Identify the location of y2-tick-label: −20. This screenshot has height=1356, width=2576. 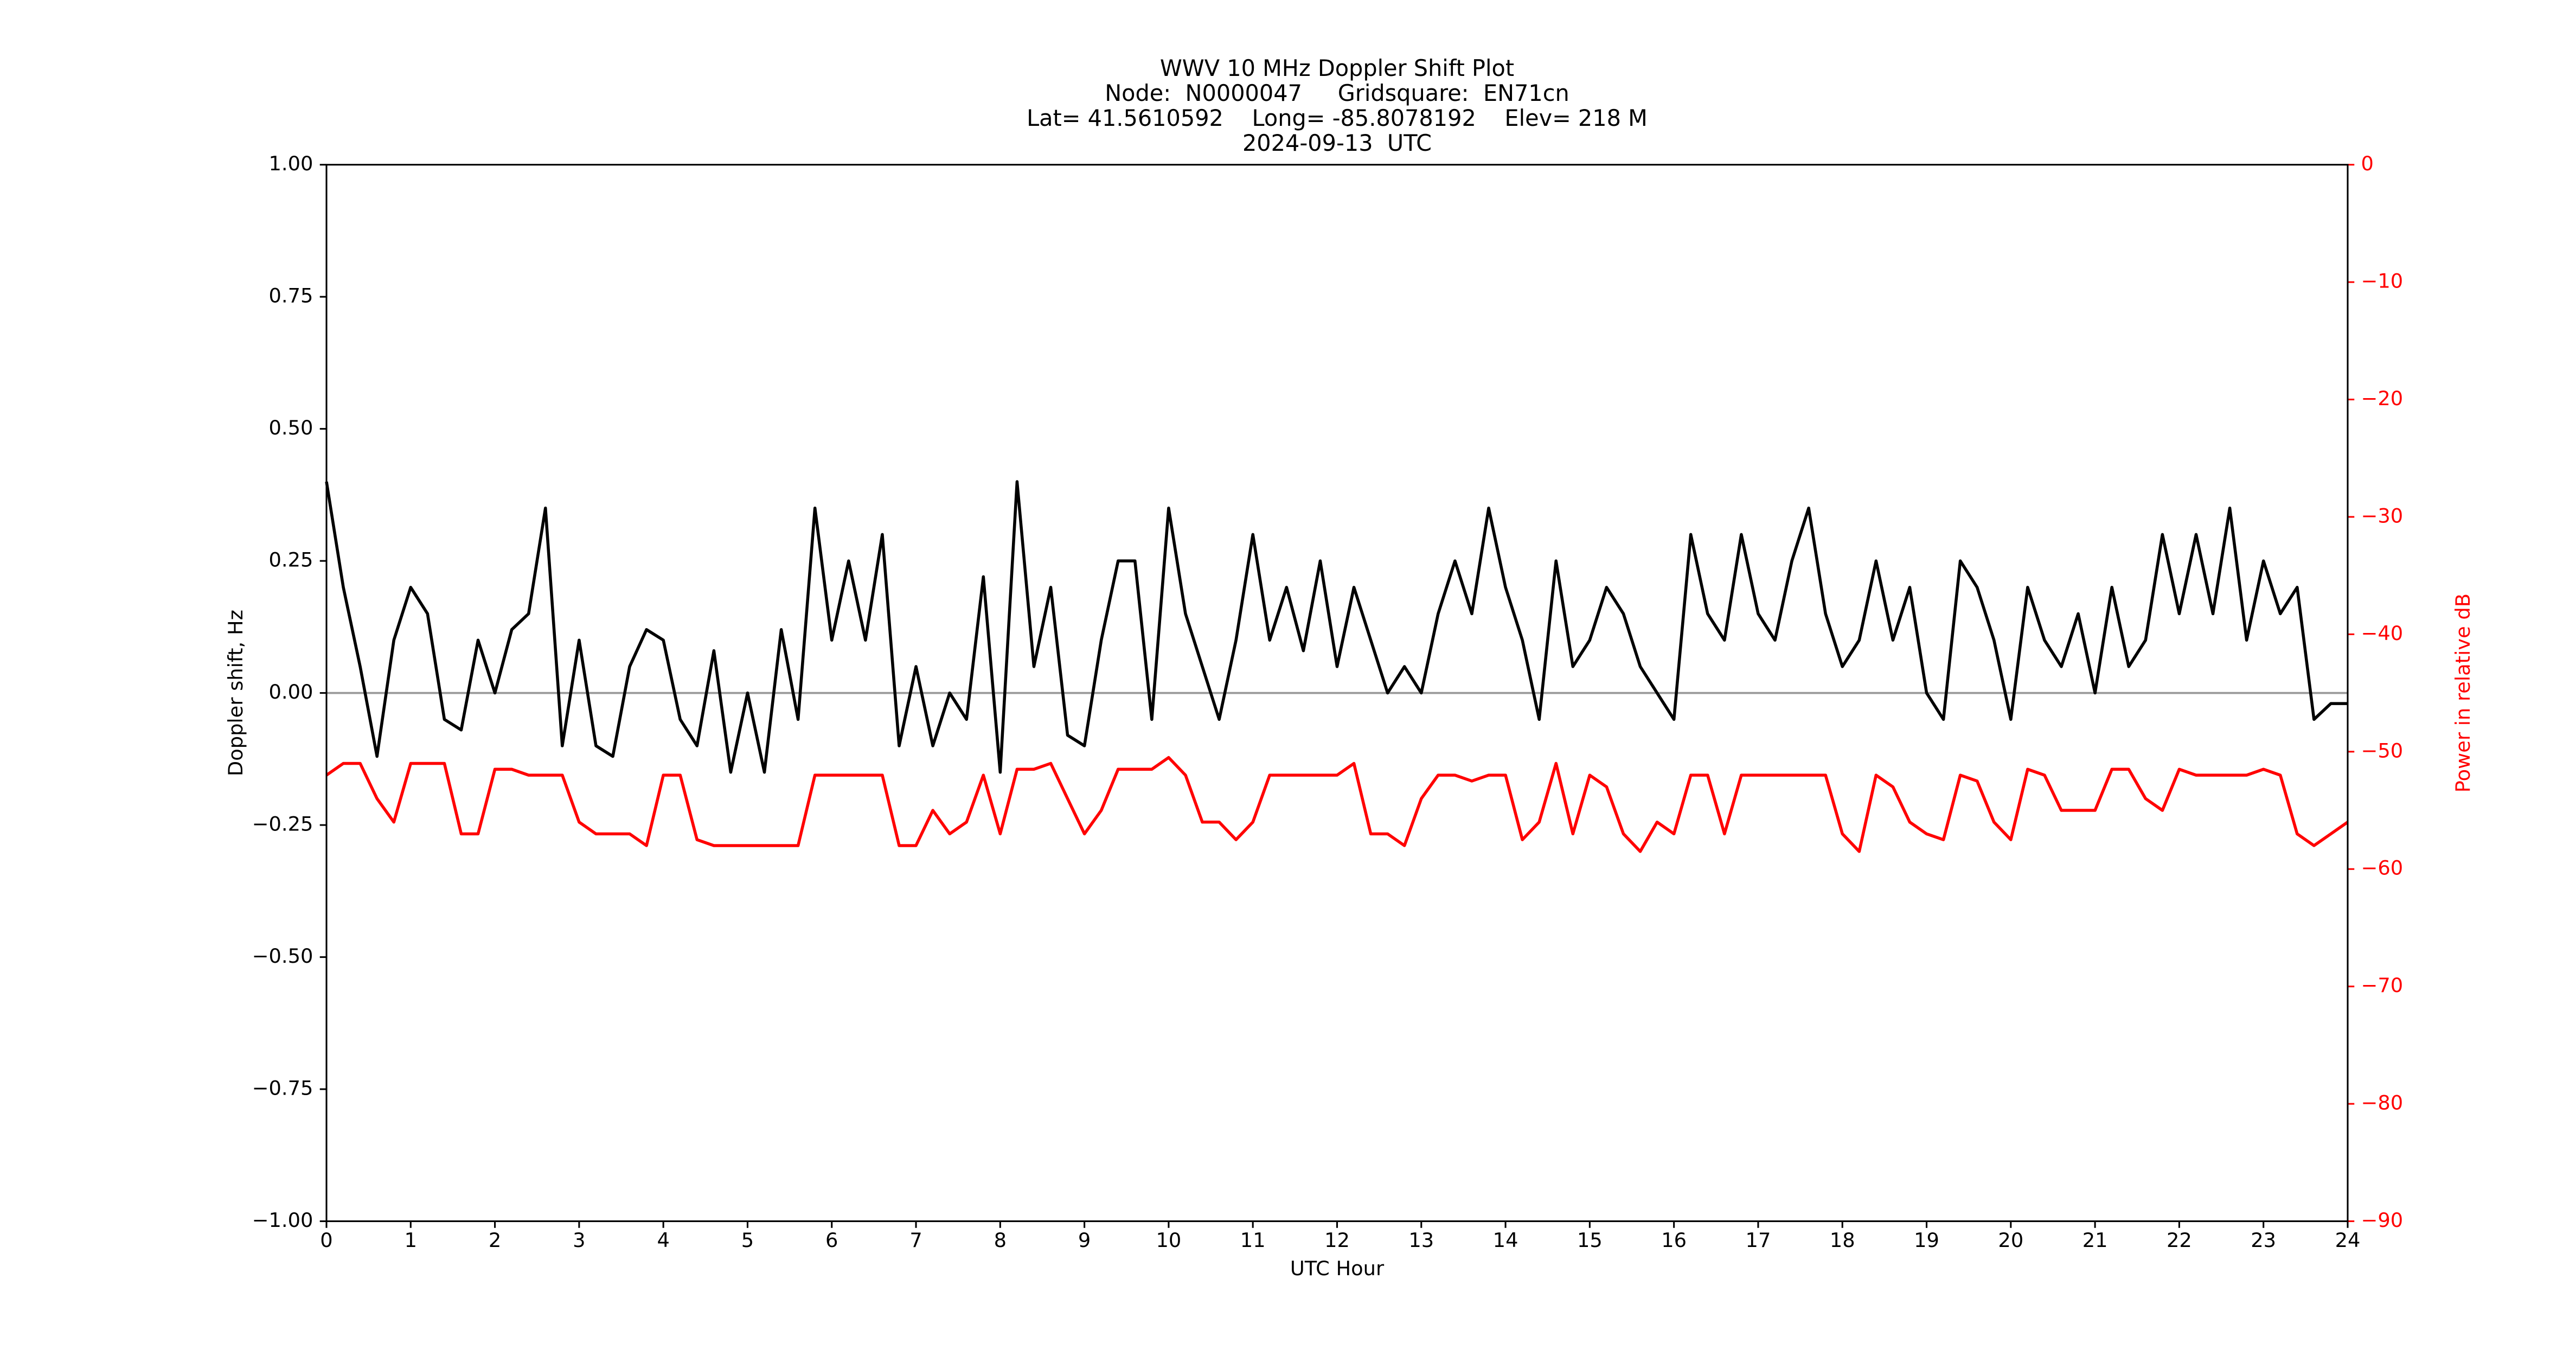
(2382, 398).